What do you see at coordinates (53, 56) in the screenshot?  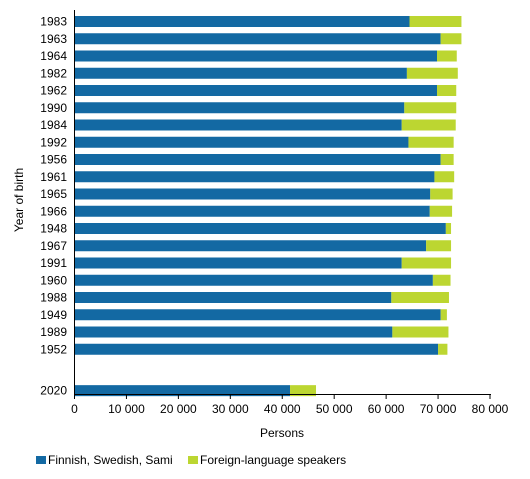 I see `y-tick-label-1964: 1964` at bounding box center [53, 56].